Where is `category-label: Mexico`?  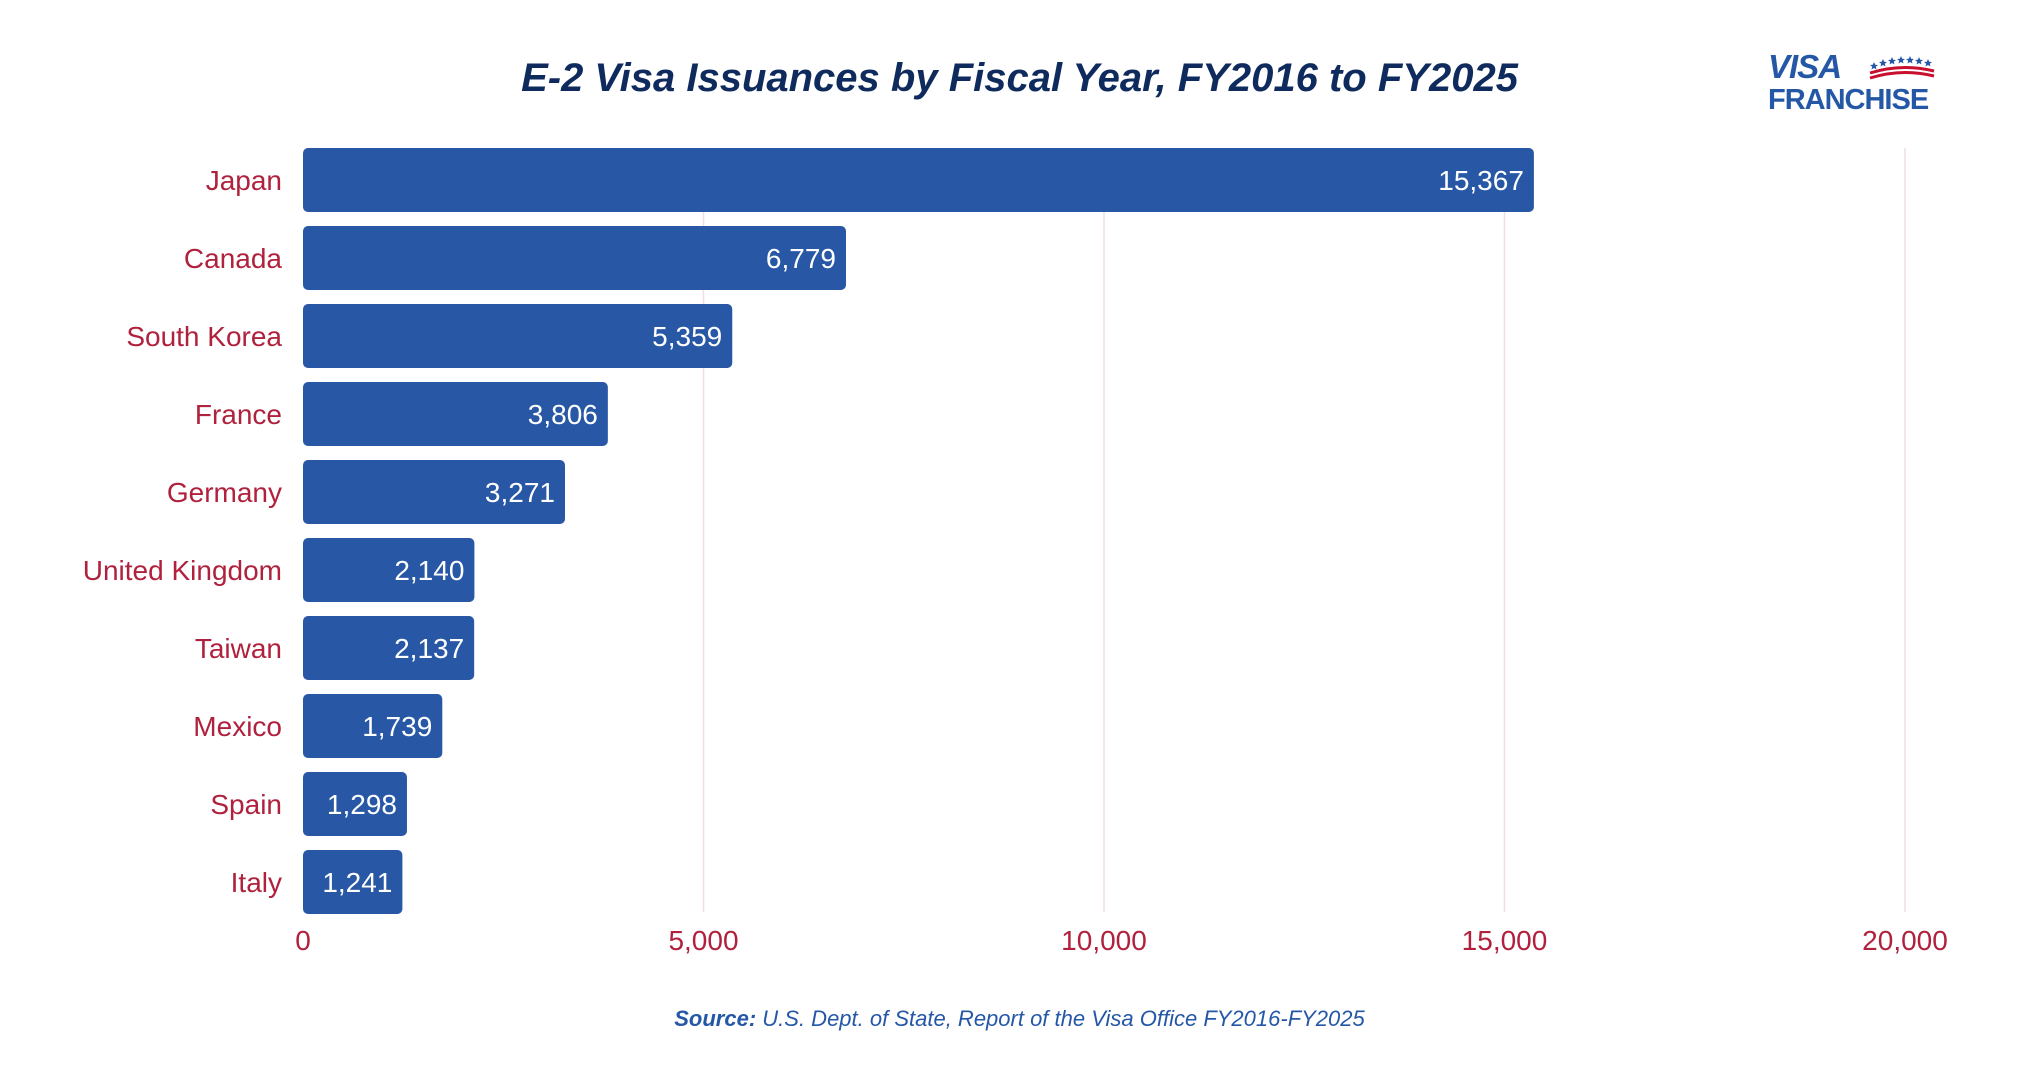 category-label: Mexico is located at coordinates (237, 726).